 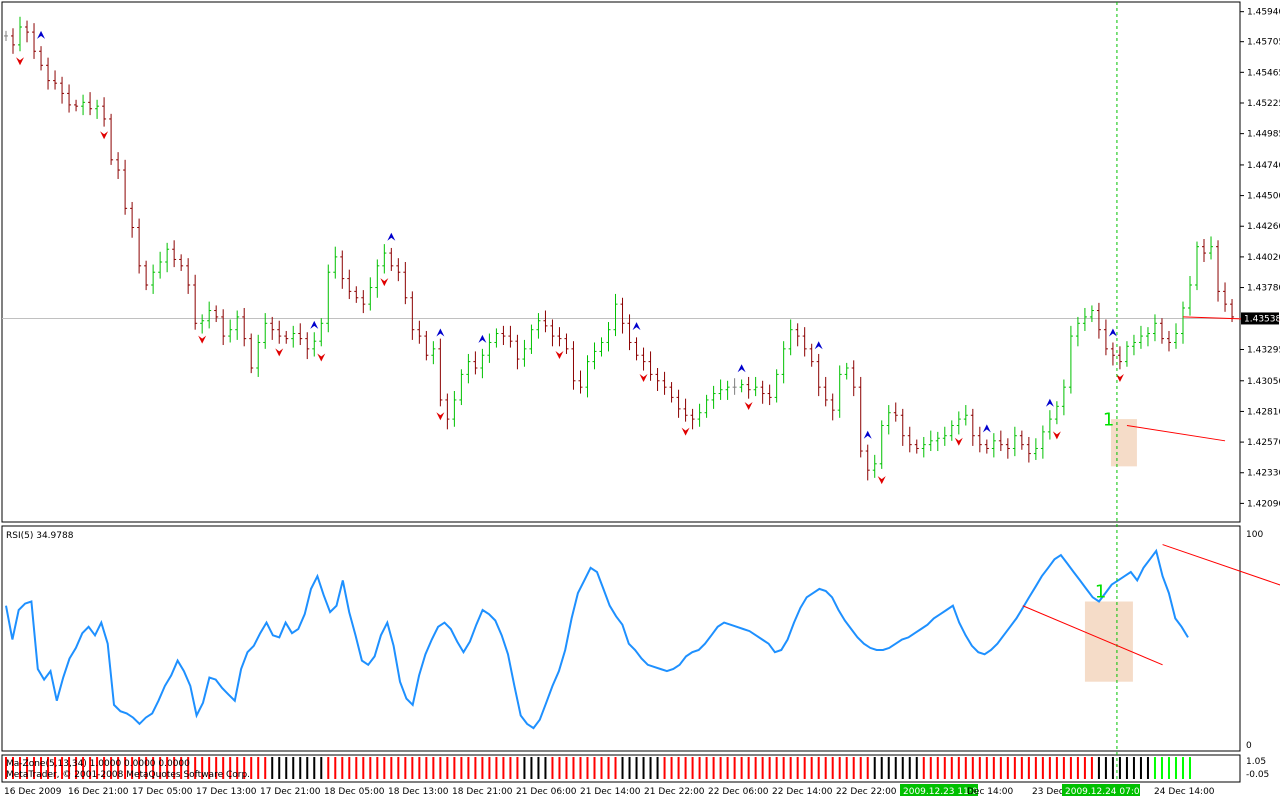 I want to click on time-label: 22 Dec 14:00, so click(x=802, y=792).